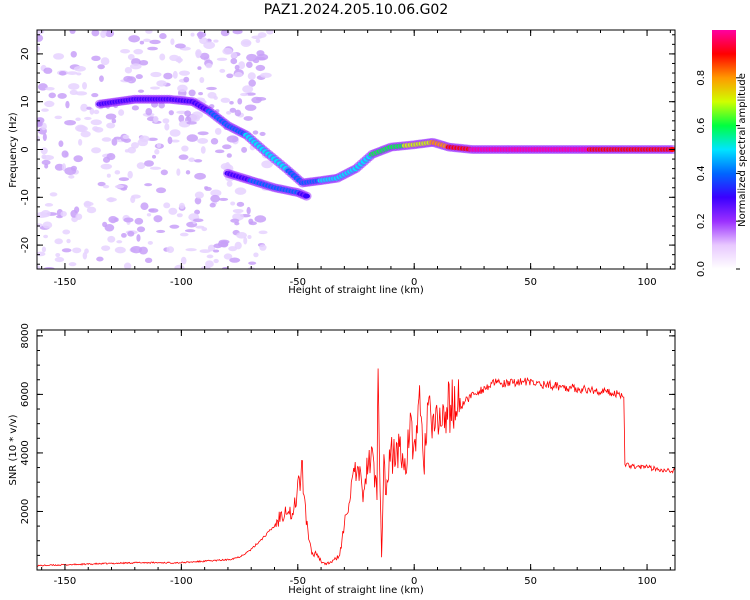  I want to click on colorbar-tick-label: 0.2, so click(701, 221).